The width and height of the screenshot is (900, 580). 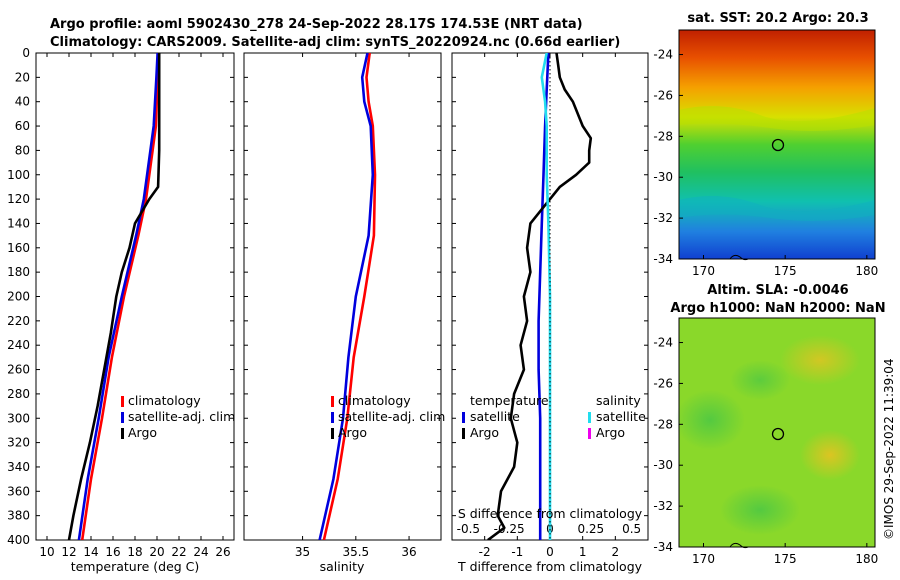 I want to click on s-diff-tick-label: 0.5, so click(x=631, y=529).